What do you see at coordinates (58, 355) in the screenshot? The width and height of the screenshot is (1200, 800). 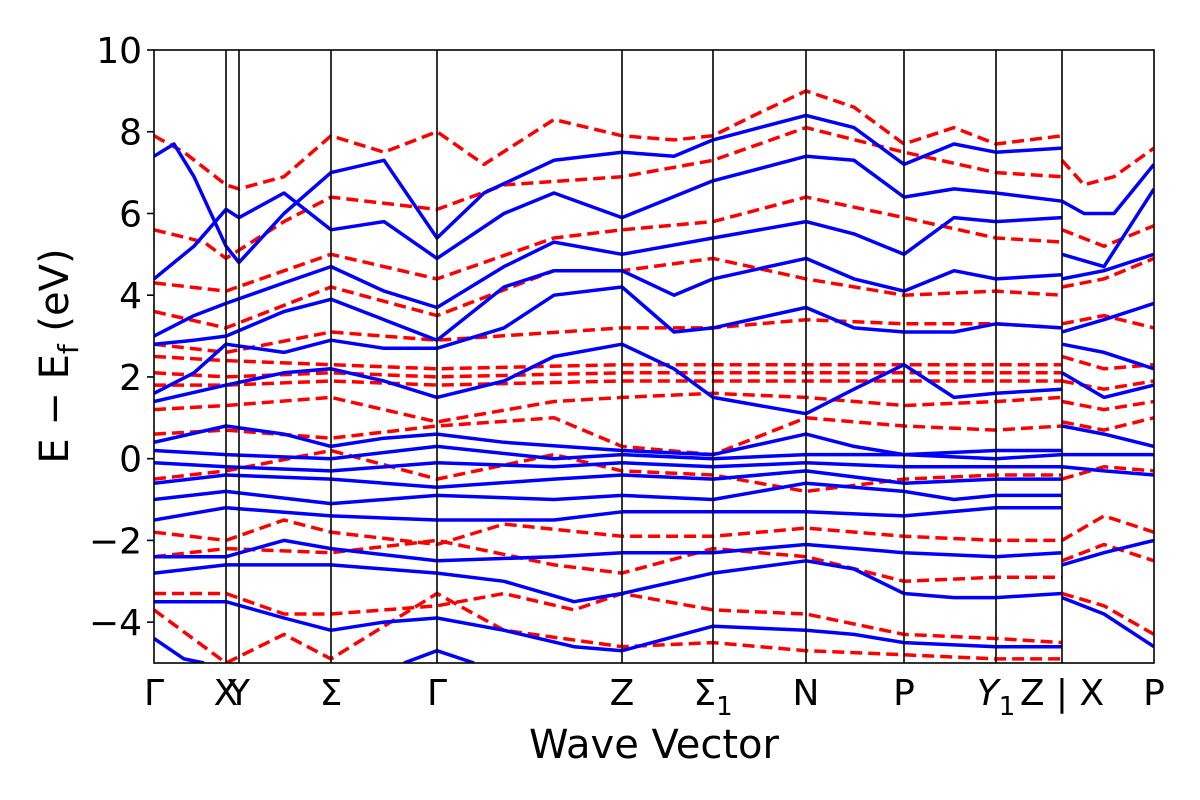 I see `y-axis-label: E − Ef (eV)` at bounding box center [58, 355].